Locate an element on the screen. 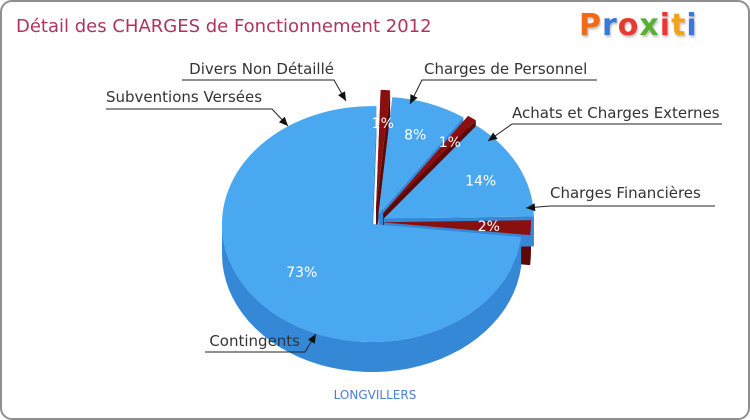  logo-letter: o is located at coordinates (628, 25).